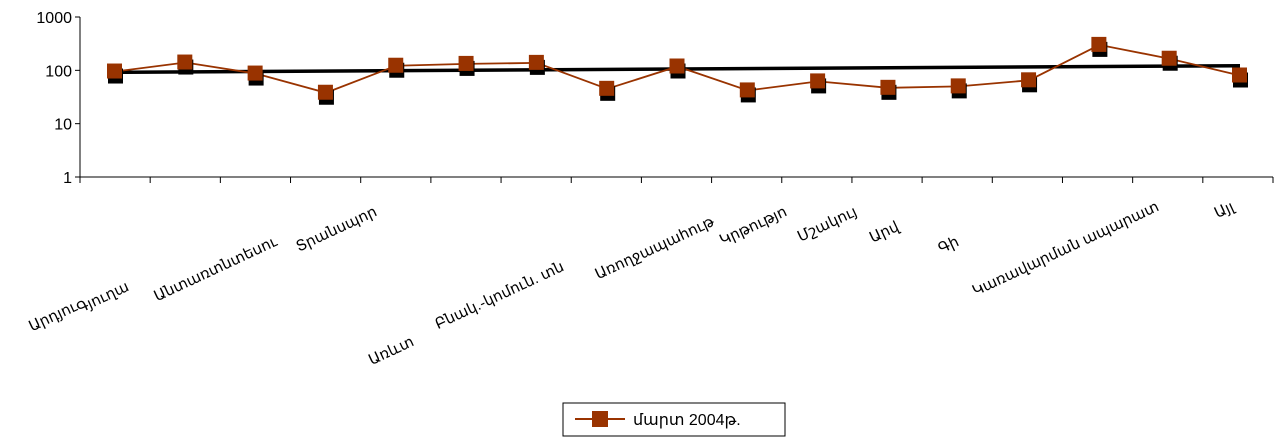  Describe the element at coordinates (54, 18) in the screenshot. I see `y-tick-label: 1000` at that location.